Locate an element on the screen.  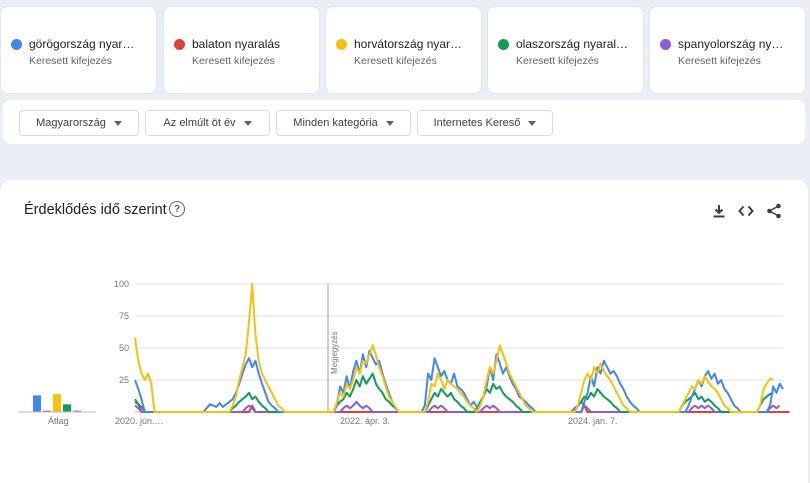
term-card-4: olaszország nyaral… Keresett kifejezés is located at coordinates (565, 50).